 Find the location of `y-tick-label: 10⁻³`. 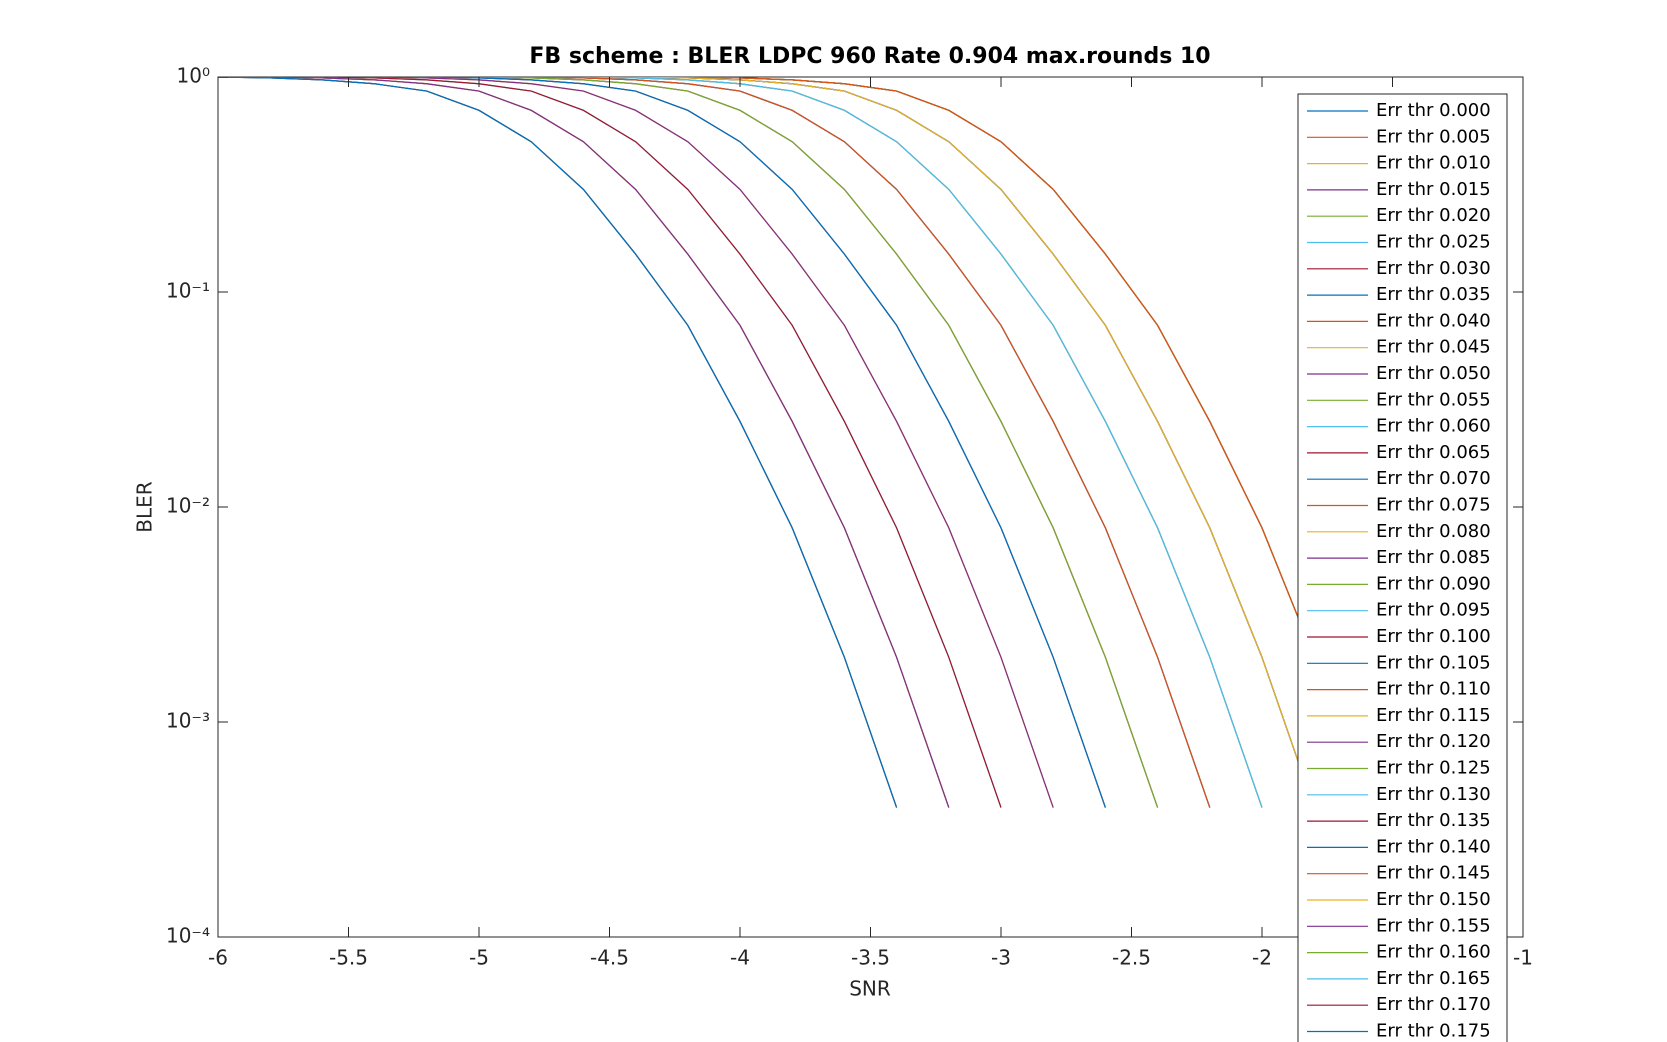

y-tick-label: 10⁻³ is located at coordinates (188, 721).